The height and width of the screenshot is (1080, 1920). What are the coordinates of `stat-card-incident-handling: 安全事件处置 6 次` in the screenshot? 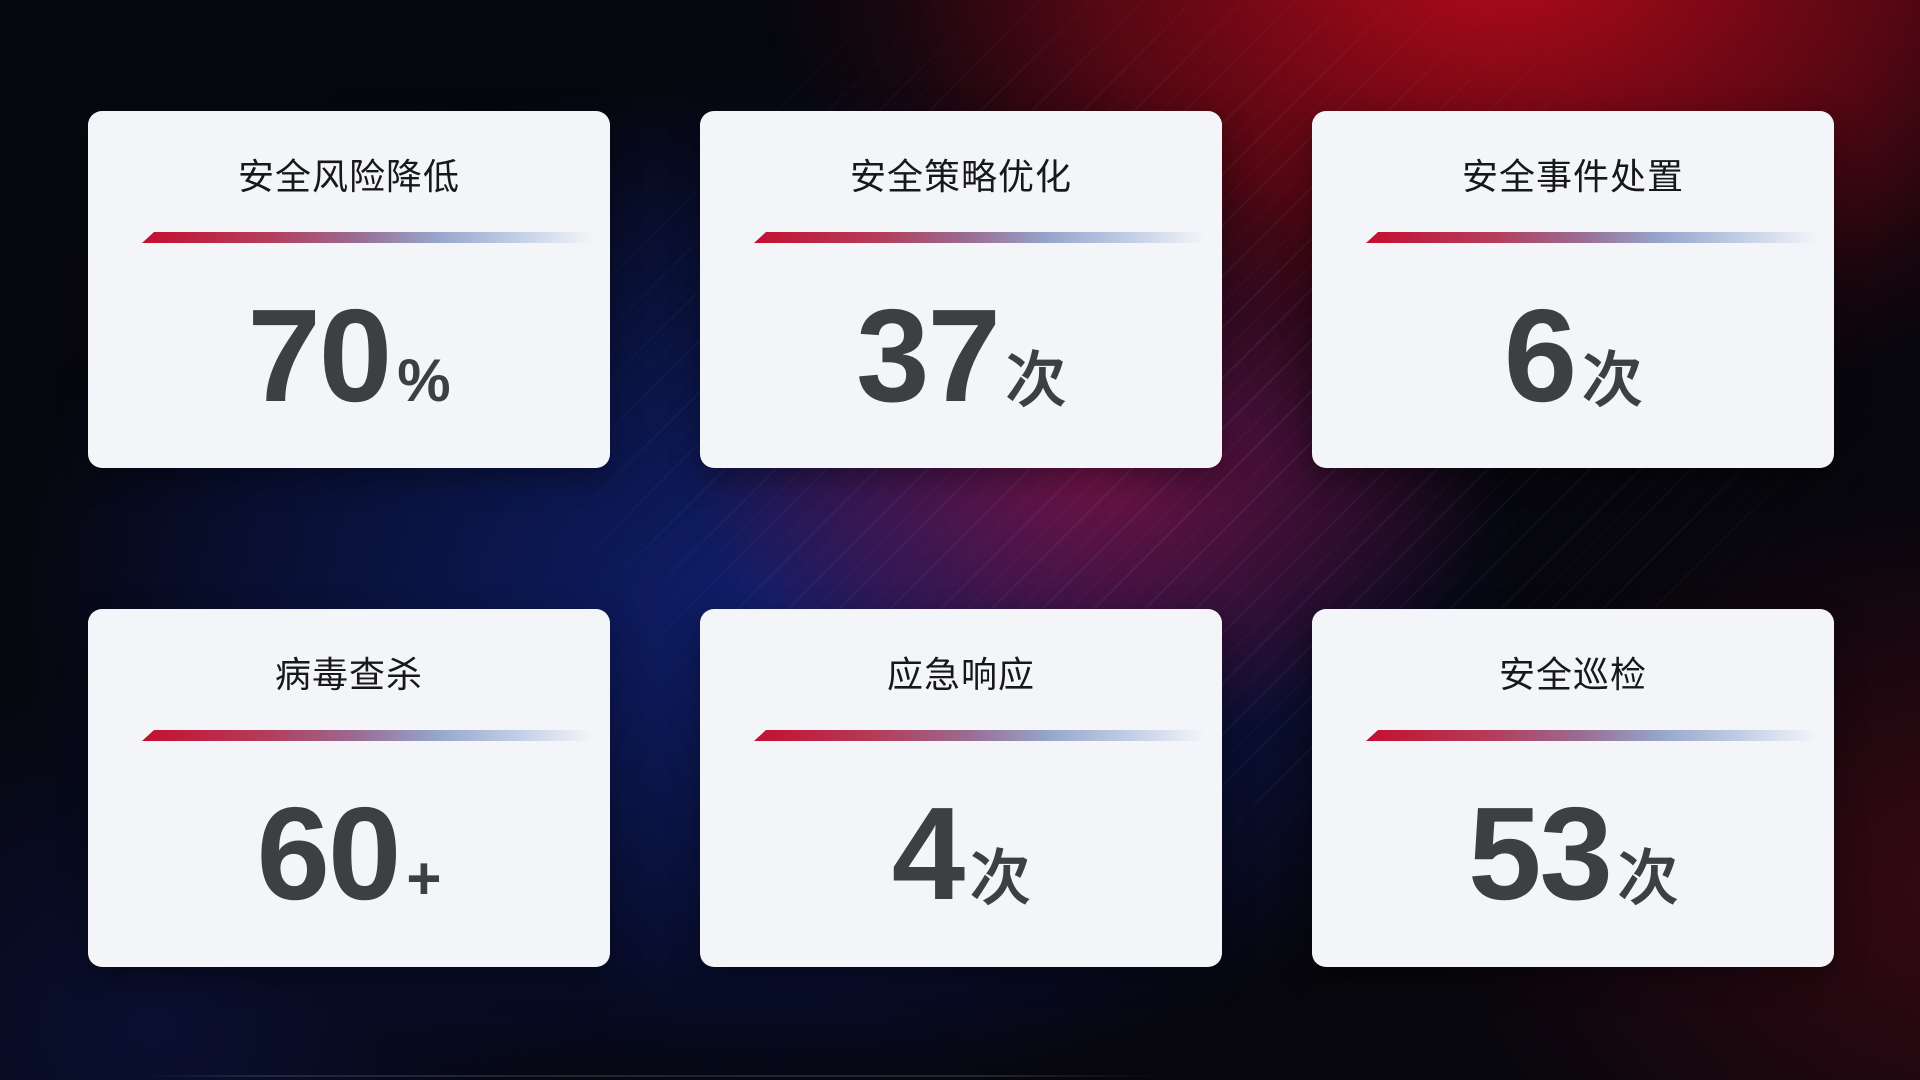 It's located at (1573, 289).